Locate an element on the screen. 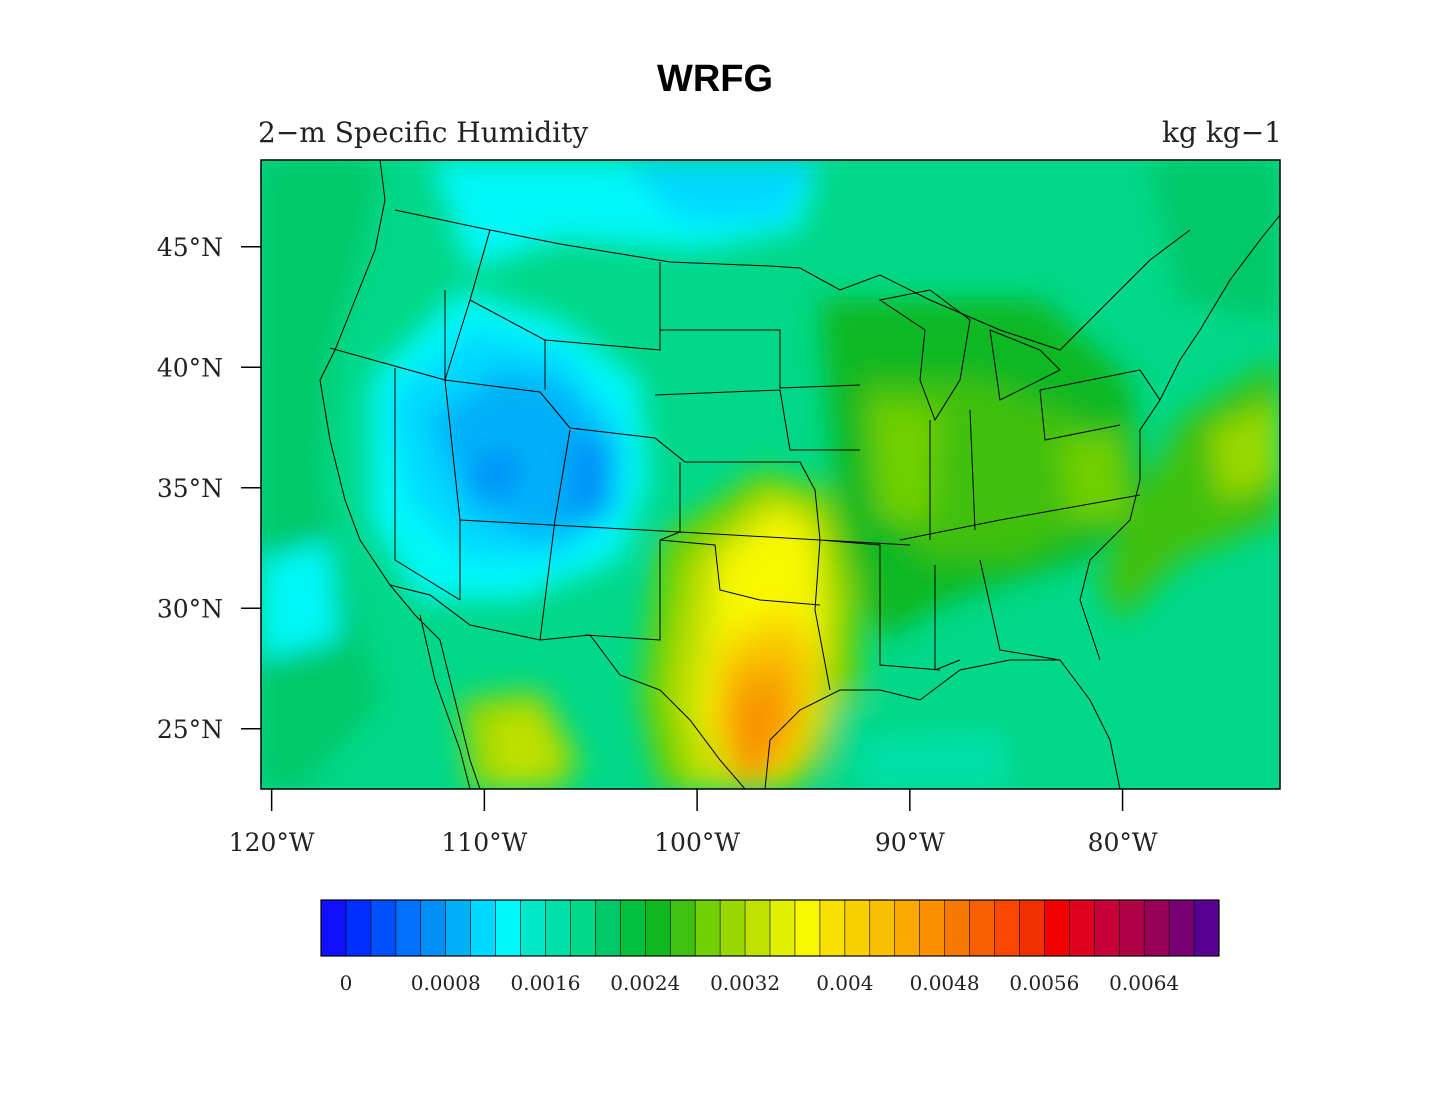  variable-name: 2−m Specific Humidity is located at coordinates (423, 132).